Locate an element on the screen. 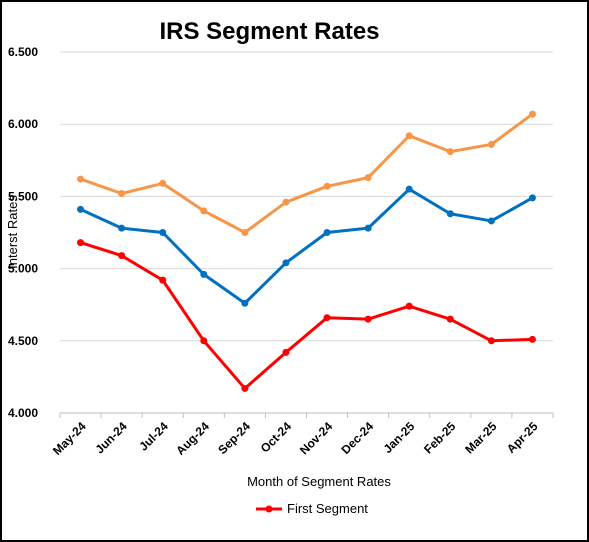 This screenshot has width=589, height=542. x-axis-title: Month of Segment Rates is located at coordinates (319, 481).